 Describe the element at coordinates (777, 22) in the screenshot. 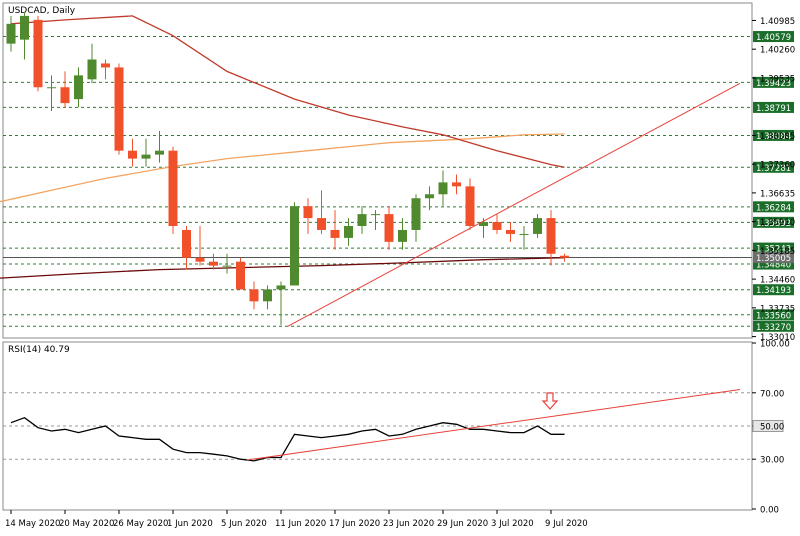

I see `price-tick-label: 1.40985` at that location.